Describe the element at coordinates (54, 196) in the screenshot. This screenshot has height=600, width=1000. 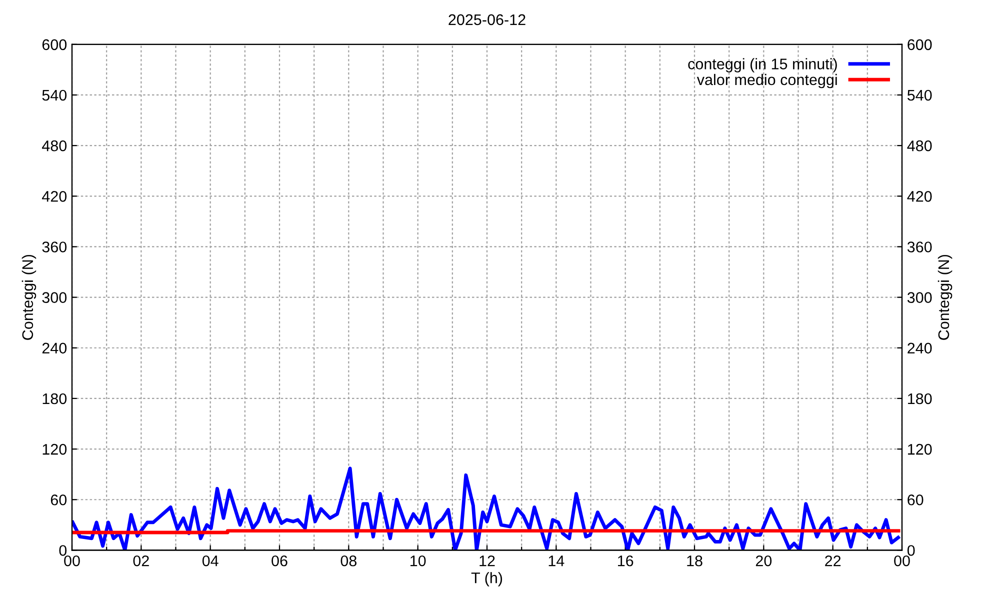
I see `y-tick-label: 420` at that location.